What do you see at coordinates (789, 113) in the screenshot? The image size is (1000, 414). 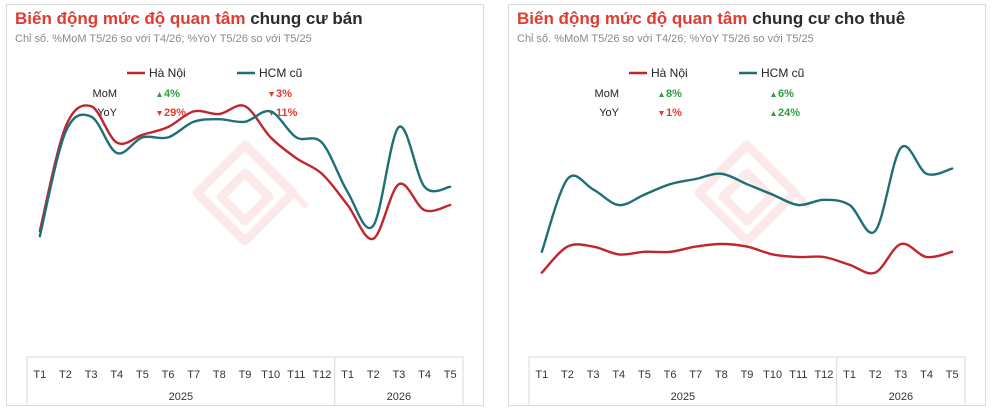 I see `change-value: 24%` at bounding box center [789, 113].